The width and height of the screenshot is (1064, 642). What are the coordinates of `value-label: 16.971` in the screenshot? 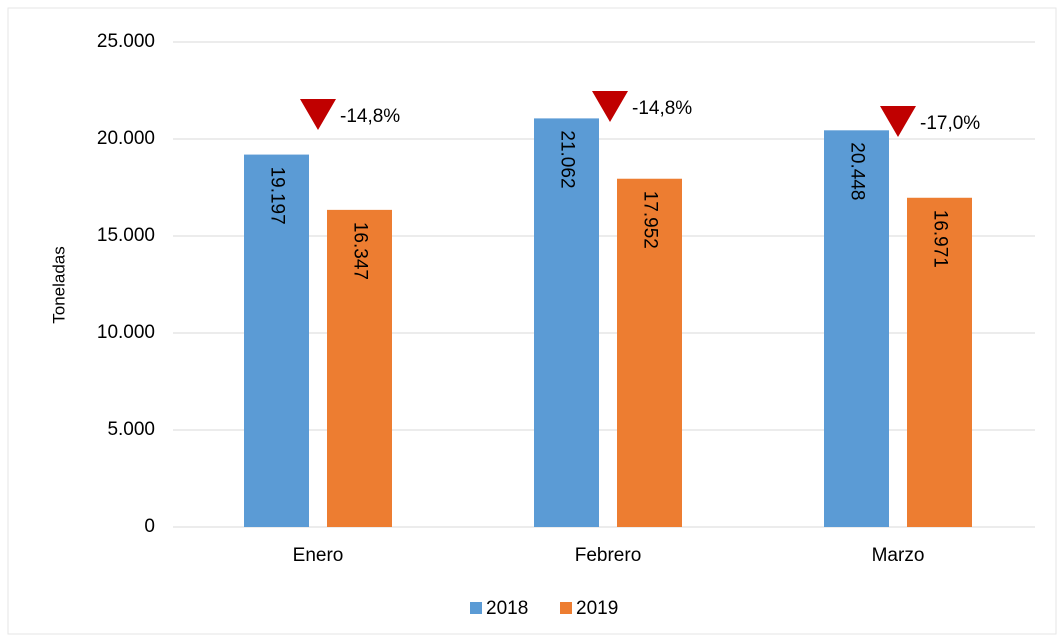 It's located at (939, 239).